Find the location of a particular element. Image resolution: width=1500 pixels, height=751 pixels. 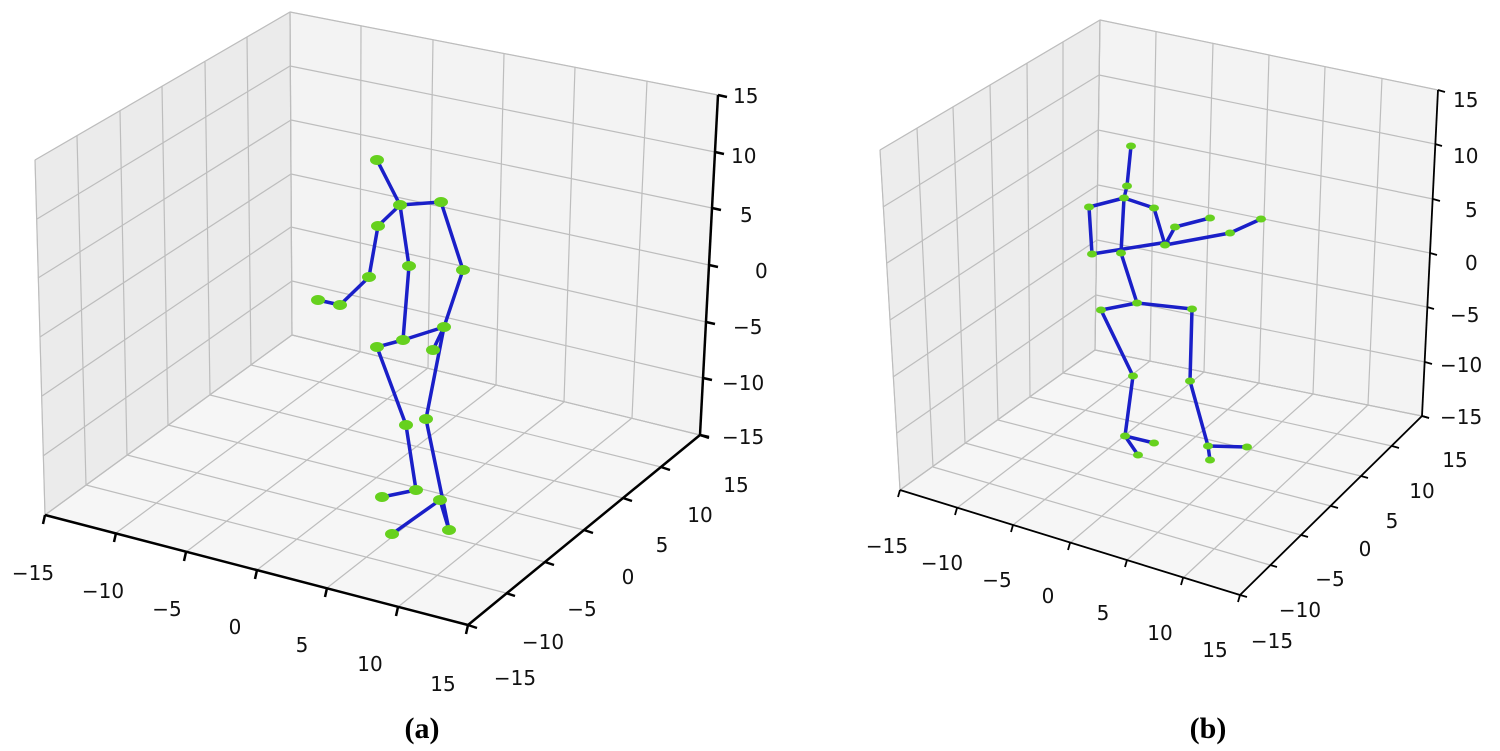

panel-a-y-tick: 10 is located at coordinates (699, 515).